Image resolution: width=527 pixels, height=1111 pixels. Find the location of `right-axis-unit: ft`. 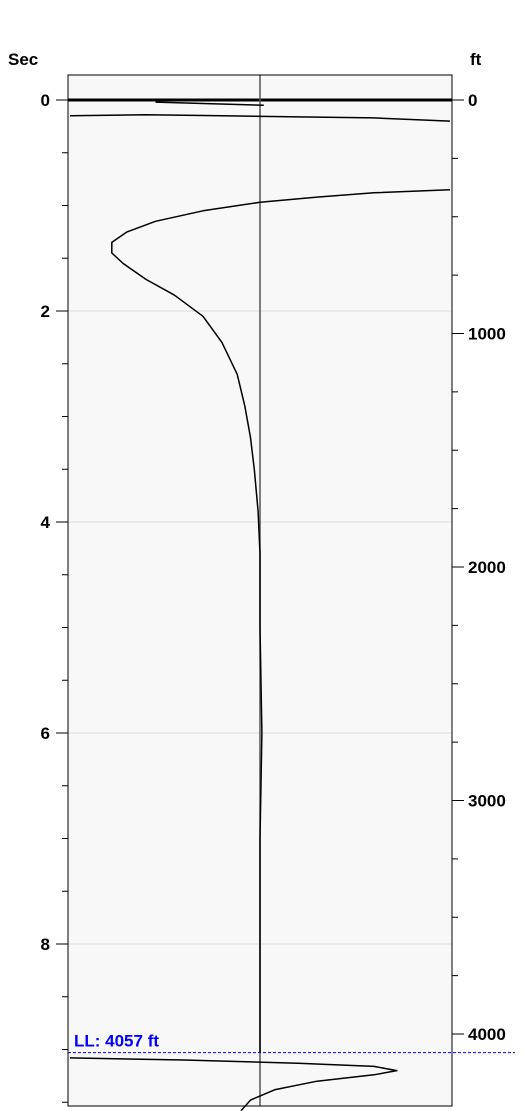

right-axis-unit: ft is located at coordinates (476, 59).